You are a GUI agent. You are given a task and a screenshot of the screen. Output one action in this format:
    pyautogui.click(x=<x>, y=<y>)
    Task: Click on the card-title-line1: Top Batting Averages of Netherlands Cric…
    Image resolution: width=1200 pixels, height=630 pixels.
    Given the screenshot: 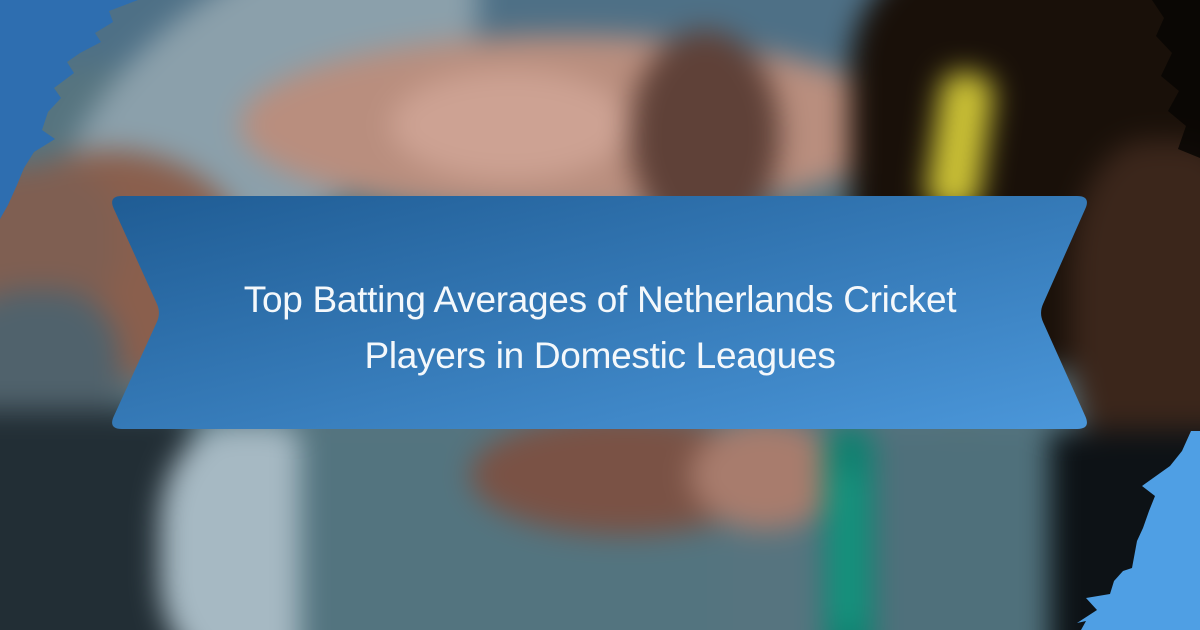 What is the action you would take?
    pyautogui.click(x=600, y=299)
    